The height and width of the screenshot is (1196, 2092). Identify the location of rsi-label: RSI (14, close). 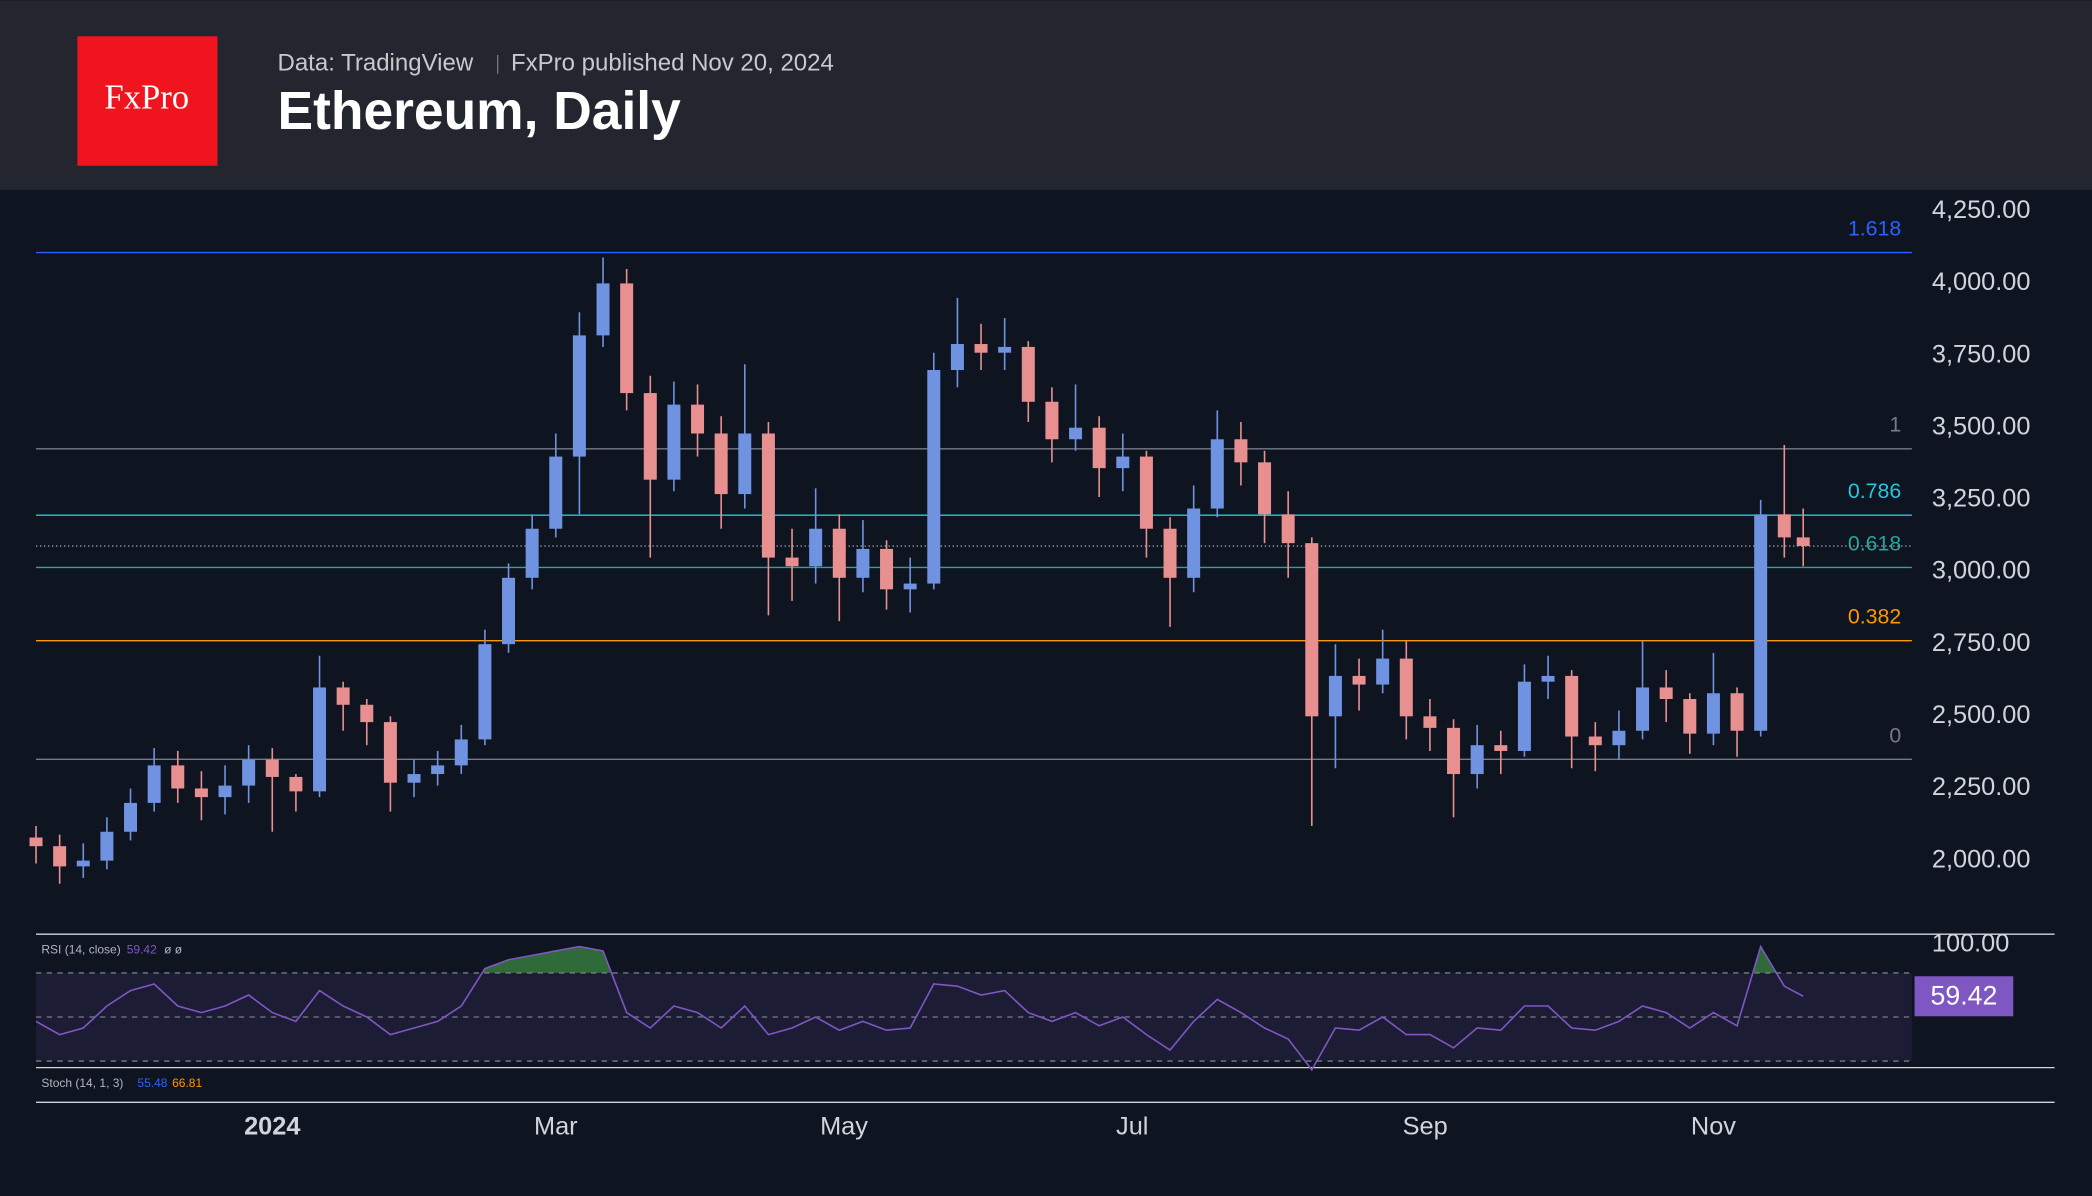
(80, 949).